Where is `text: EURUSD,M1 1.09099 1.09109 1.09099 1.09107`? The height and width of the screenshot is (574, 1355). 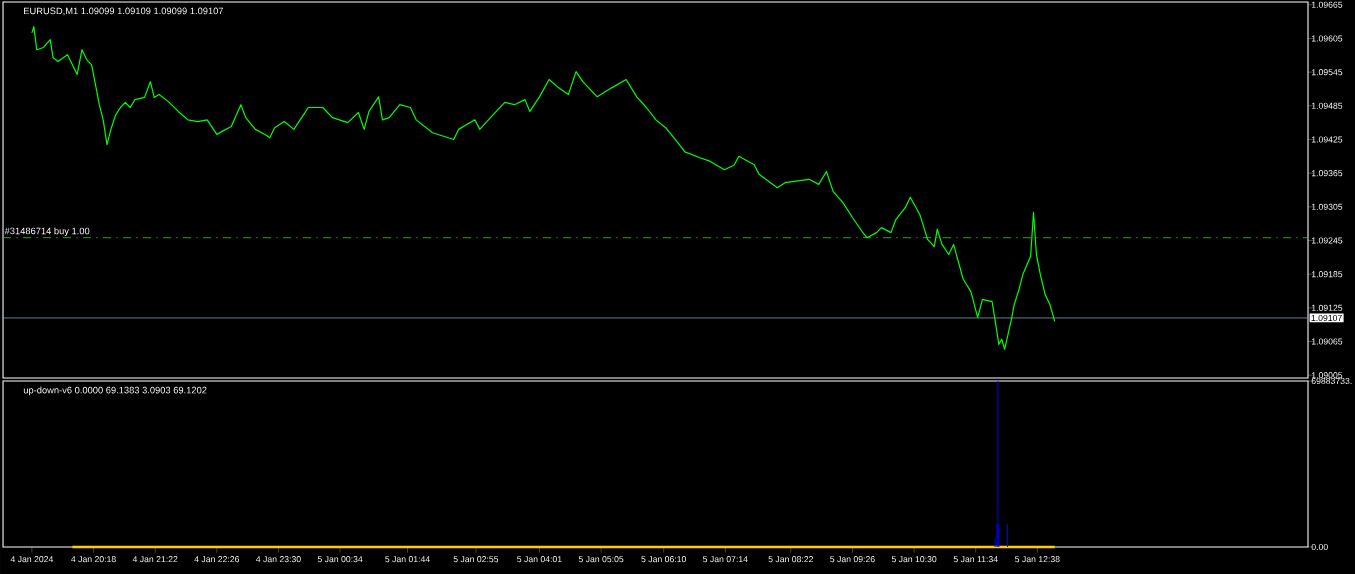 text: EURUSD,M1 1.09099 1.09109 1.09099 1.09107 is located at coordinates (124, 11).